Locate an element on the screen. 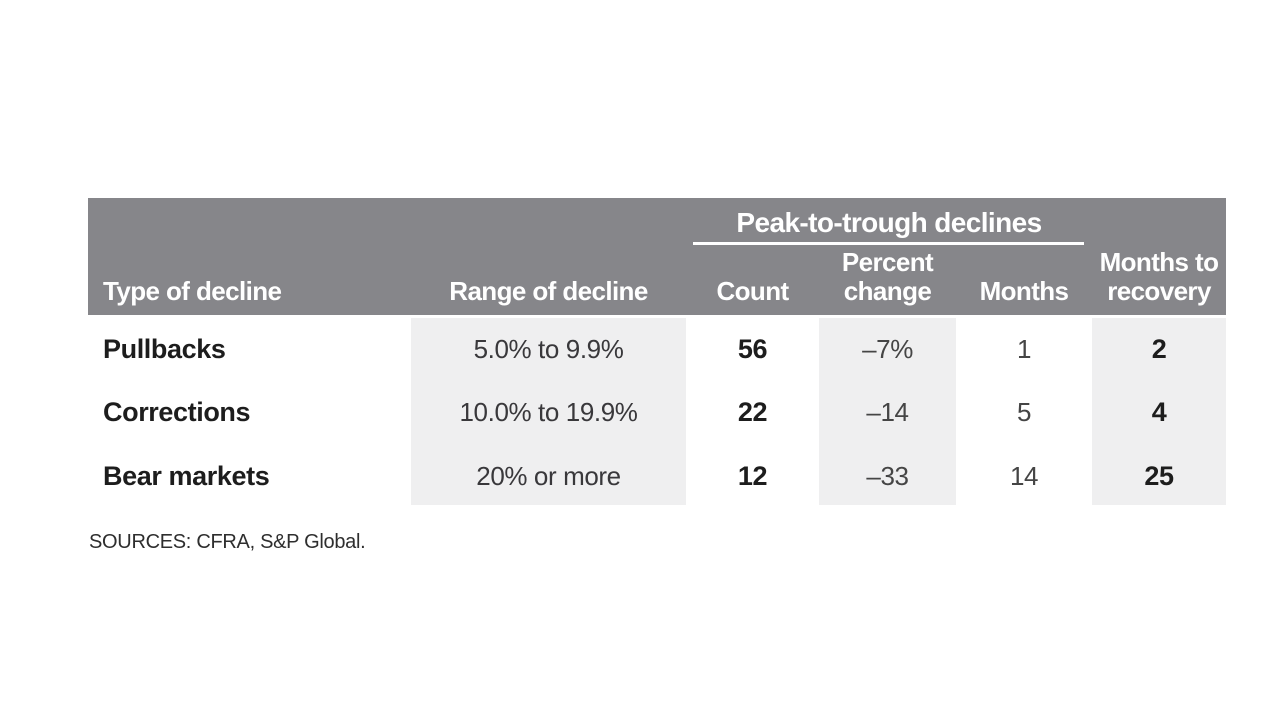  cell-percent: –7% is located at coordinates (887, 349).